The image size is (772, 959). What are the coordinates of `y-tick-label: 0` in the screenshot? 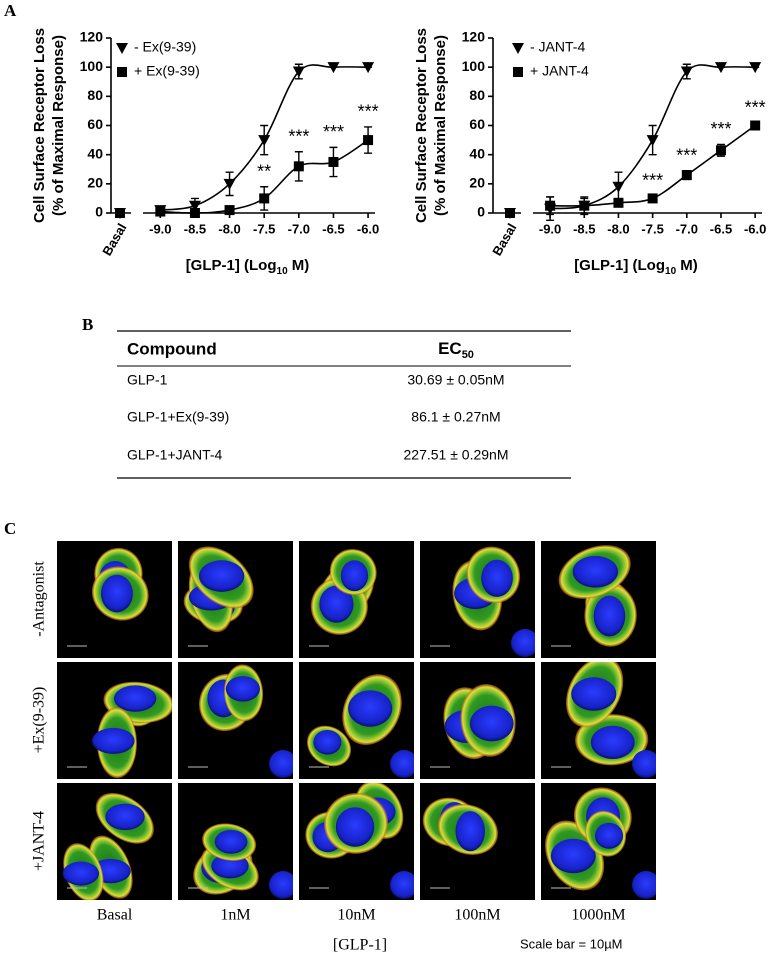 It's located at (99, 212).